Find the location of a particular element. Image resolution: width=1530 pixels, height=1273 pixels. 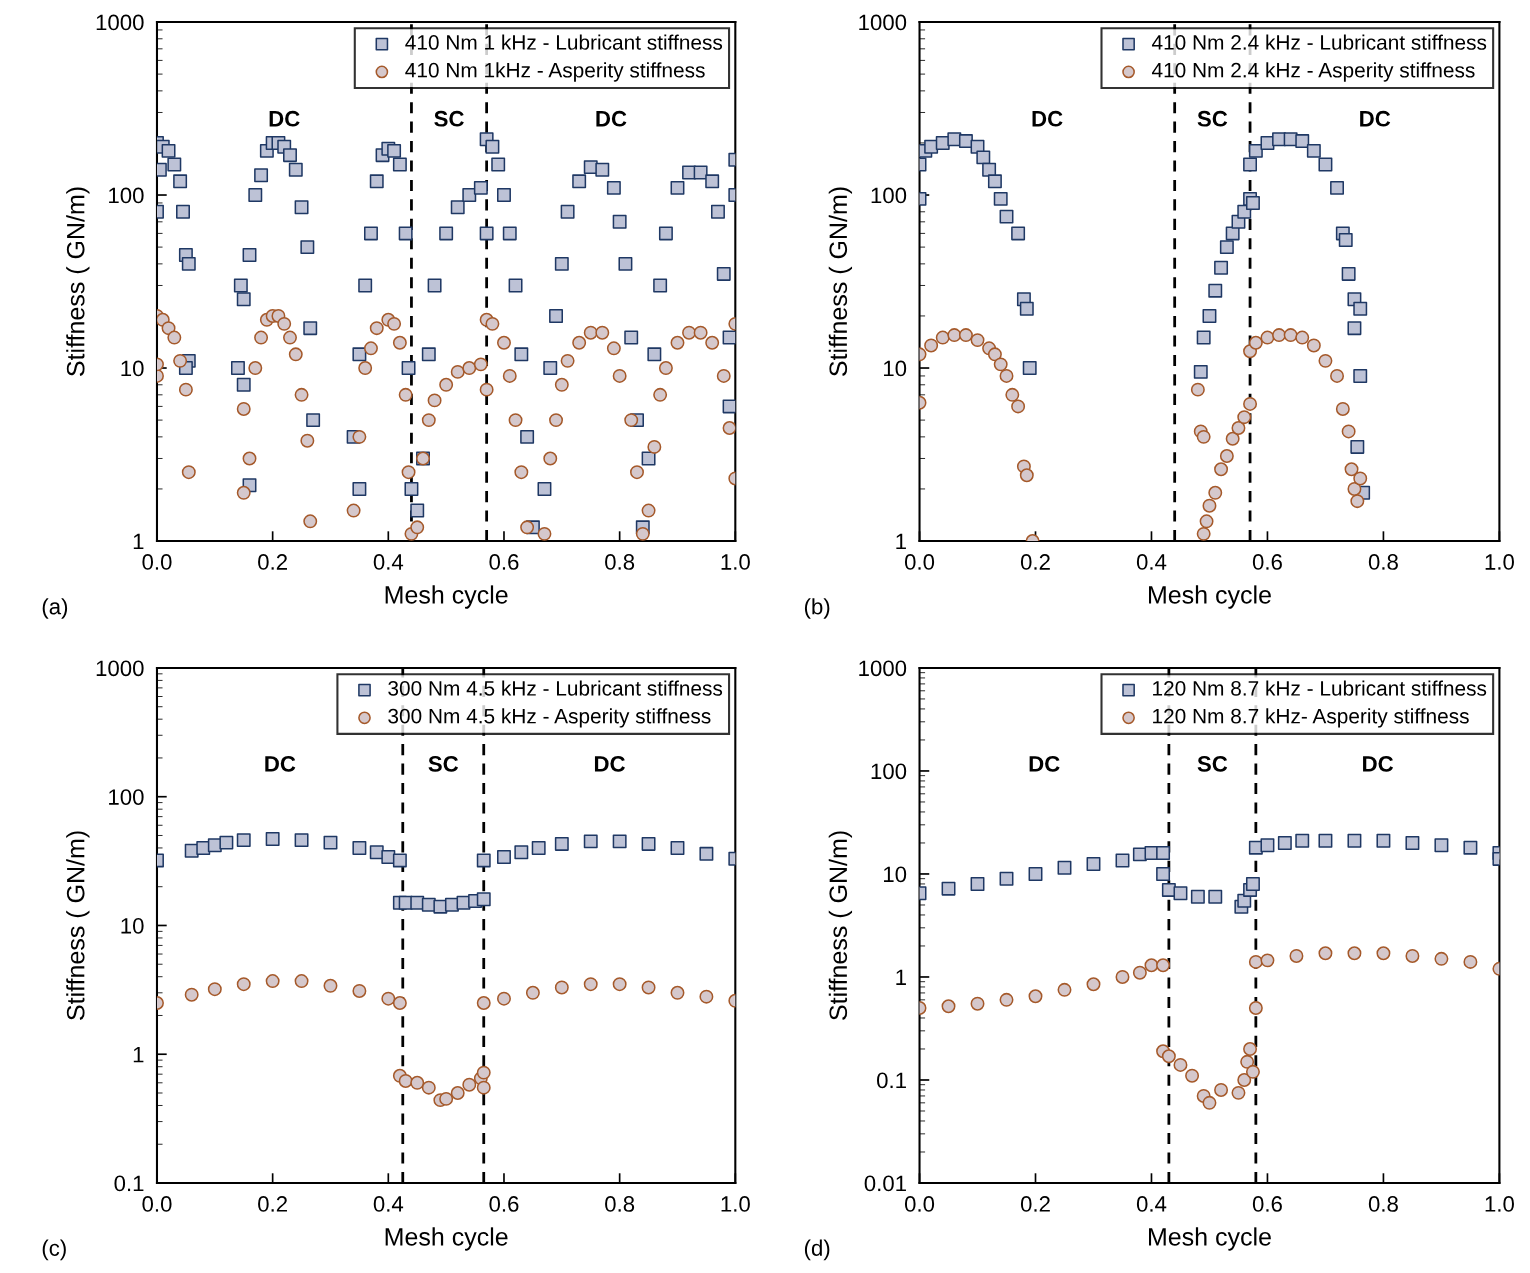

legend-label: 410 Nm 1 kHz - Lubricant stiffness is located at coordinates (564, 42).